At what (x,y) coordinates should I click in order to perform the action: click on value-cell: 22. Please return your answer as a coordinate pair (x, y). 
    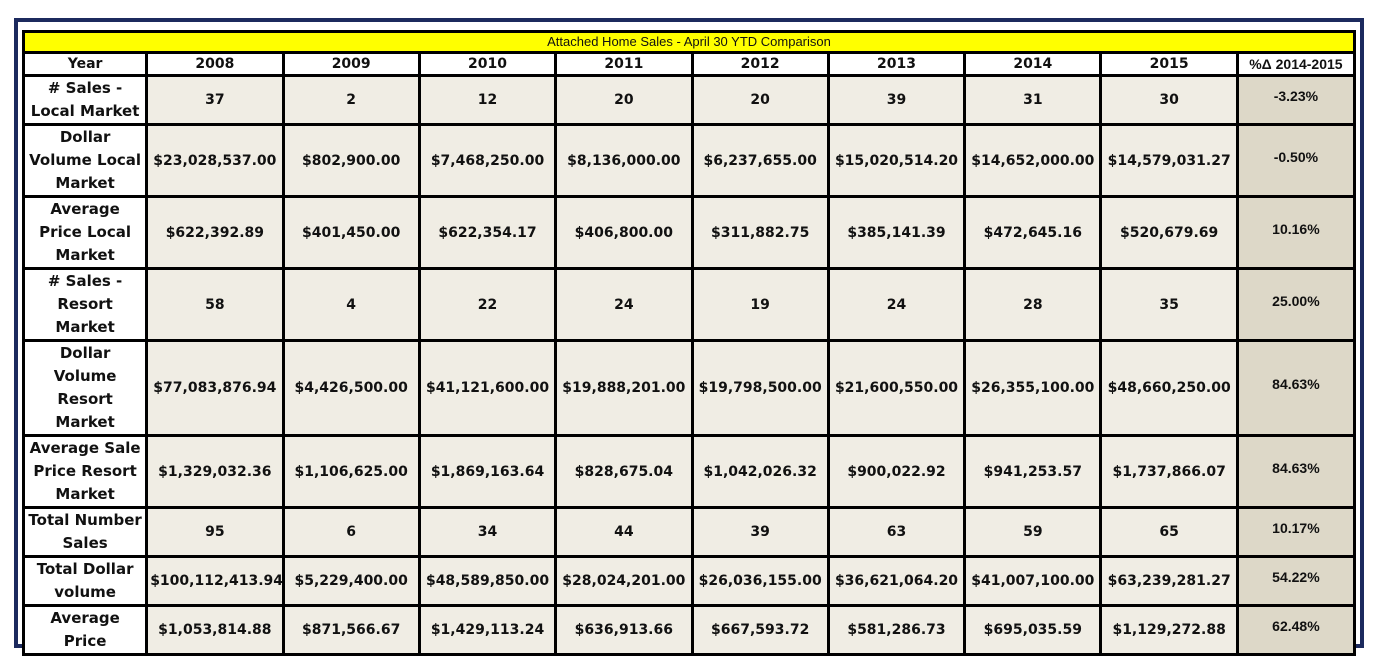
    Looking at the image, I should click on (487, 304).